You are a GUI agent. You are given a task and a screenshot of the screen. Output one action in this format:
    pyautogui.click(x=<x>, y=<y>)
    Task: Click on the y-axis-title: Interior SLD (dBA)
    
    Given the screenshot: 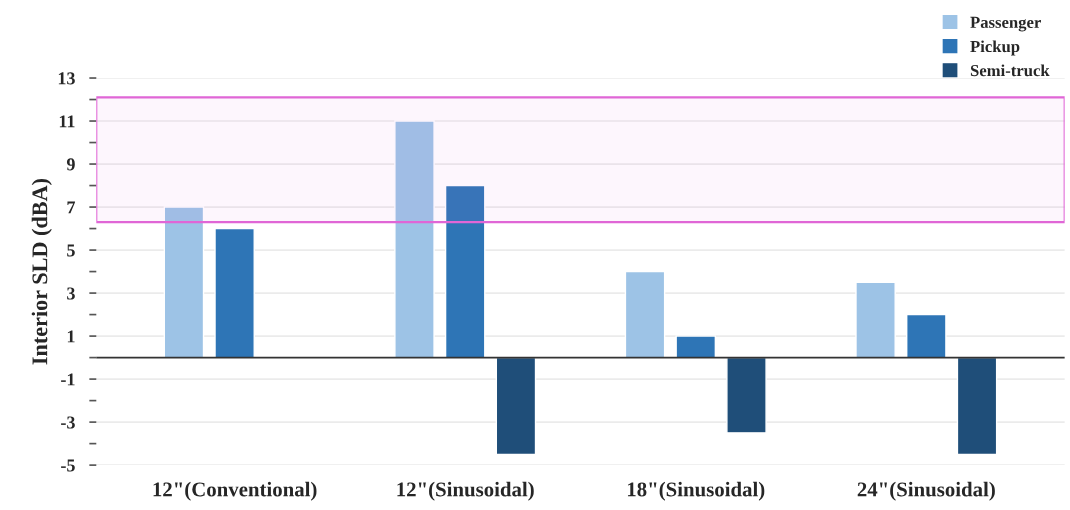 What is the action you would take?
    pyautogui.click(x=41, y=271)
    